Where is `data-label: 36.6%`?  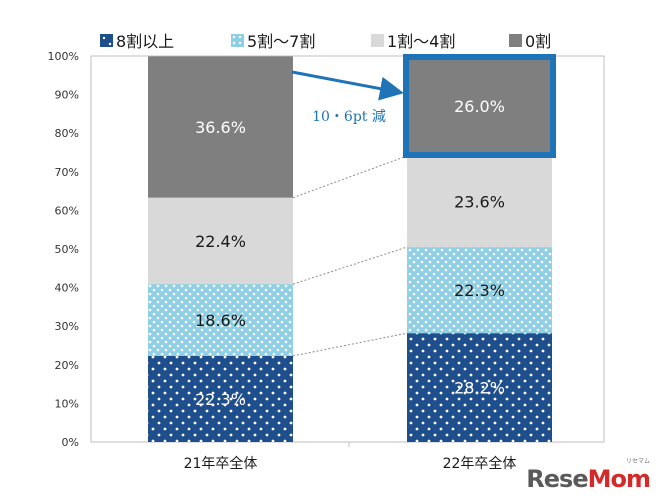
data-label: 36.6% is located at coordinates (220, 127).